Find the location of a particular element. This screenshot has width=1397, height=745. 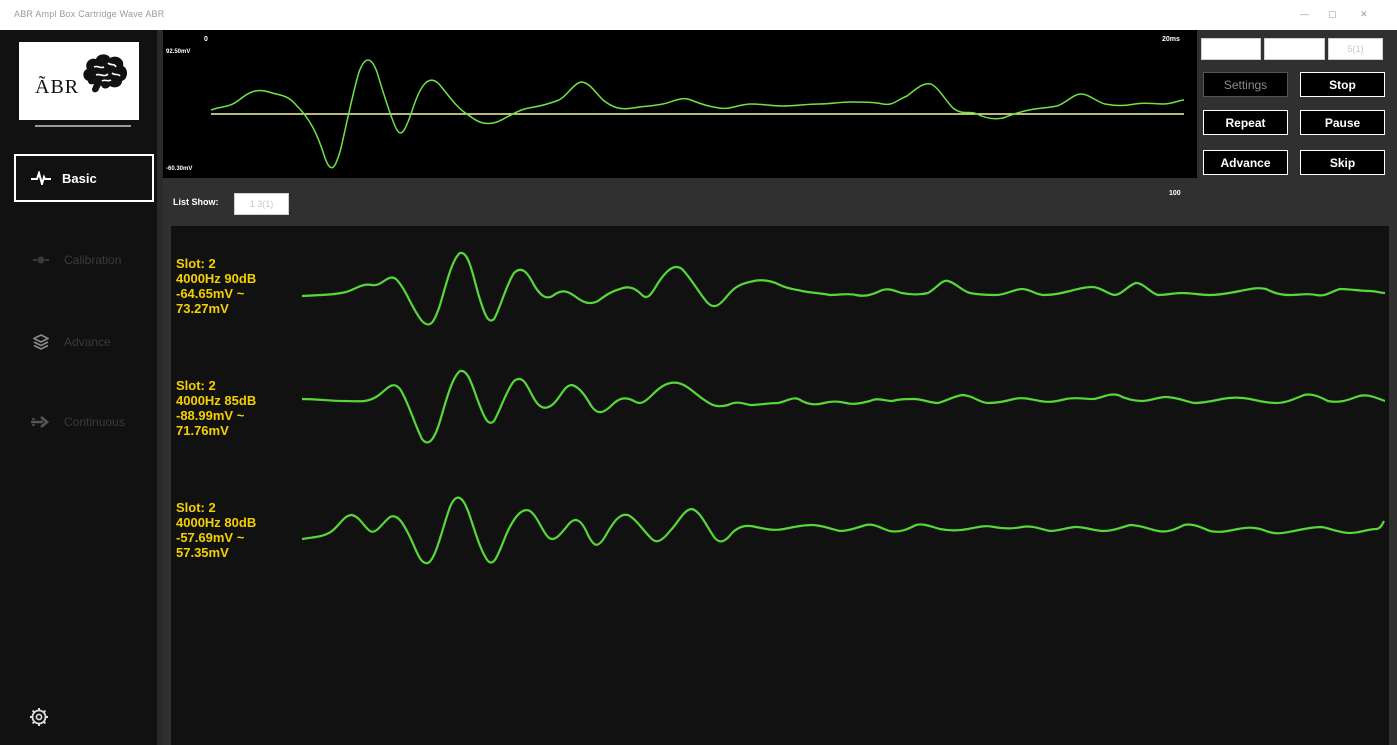

sidebar-item-label: Advance is located at coordinates (87, 342).